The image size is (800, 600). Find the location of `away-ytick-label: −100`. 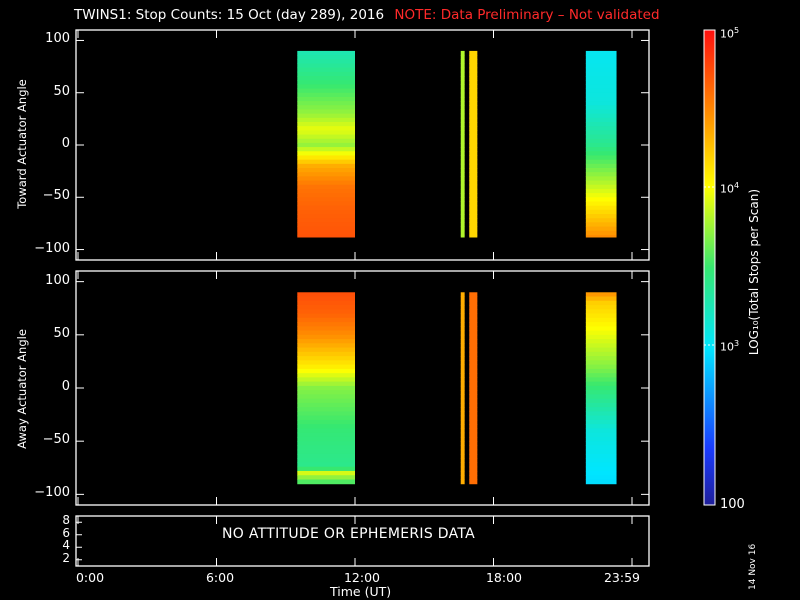

away-ytick-label: −100 is located at coordinates (52, 493).